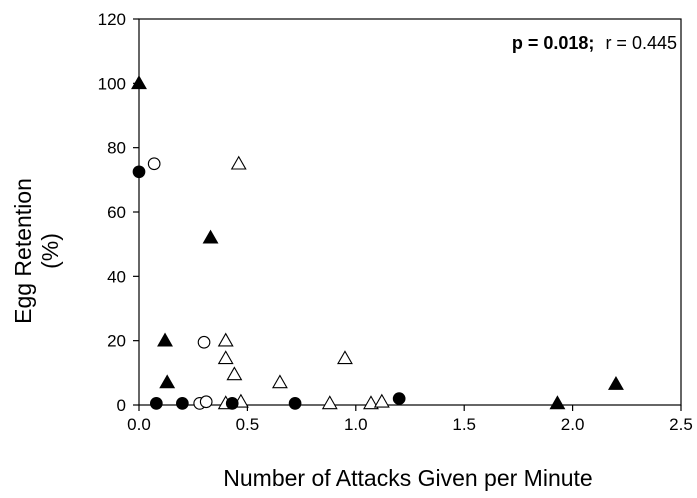 The height and width of the screenshot is (498, 697). I want to click on x-axis-label: Number of Attacks Given per Minute, so click(407, 478).